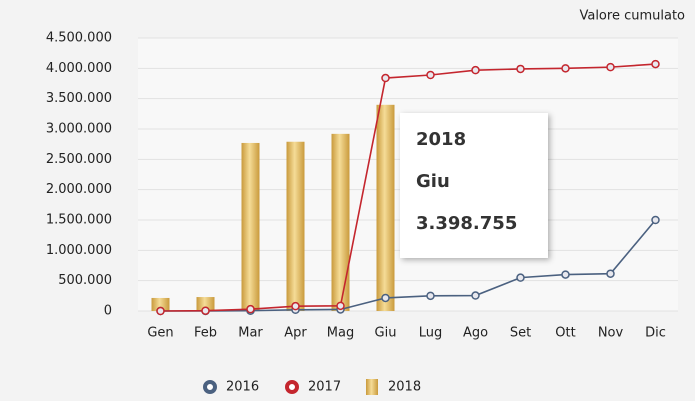 This screenshot has width=695, height=401. Describe the element at coordinates (242, 387) in the screenshot. I see `legend-label: 2016` at that location.